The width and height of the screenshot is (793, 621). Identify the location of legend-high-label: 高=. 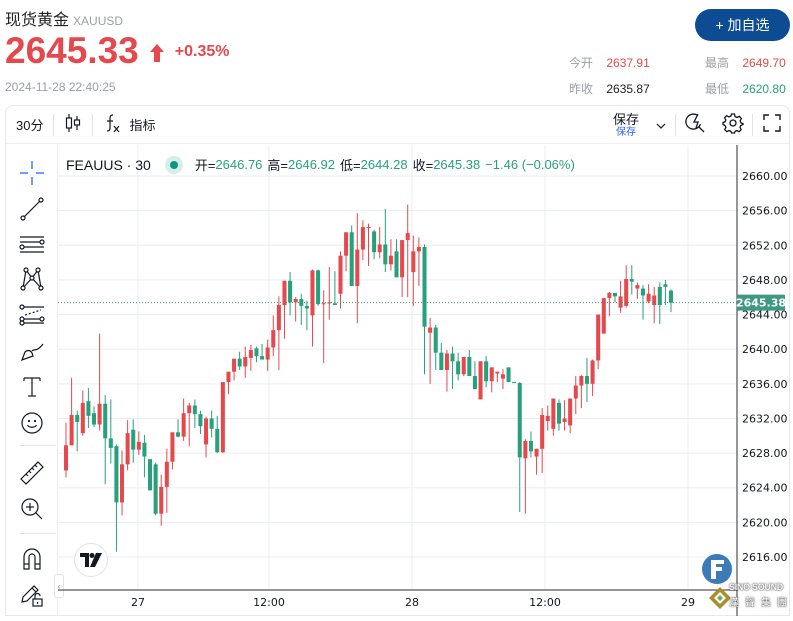
(277, 165).